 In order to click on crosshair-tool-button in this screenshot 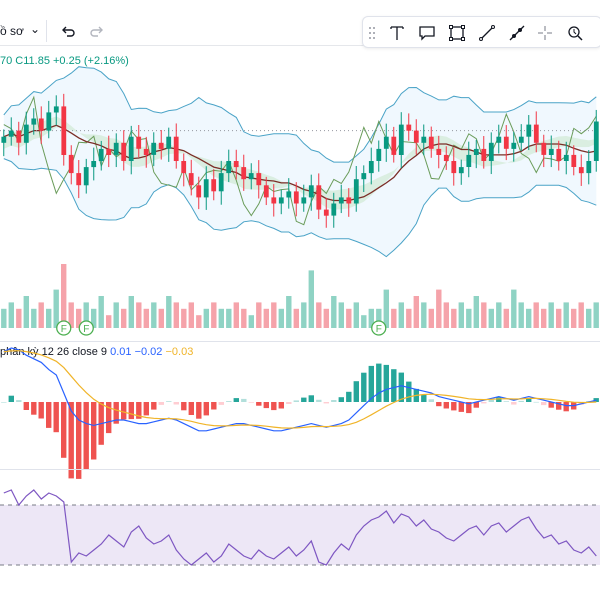, I will do `click(545, 33)`.